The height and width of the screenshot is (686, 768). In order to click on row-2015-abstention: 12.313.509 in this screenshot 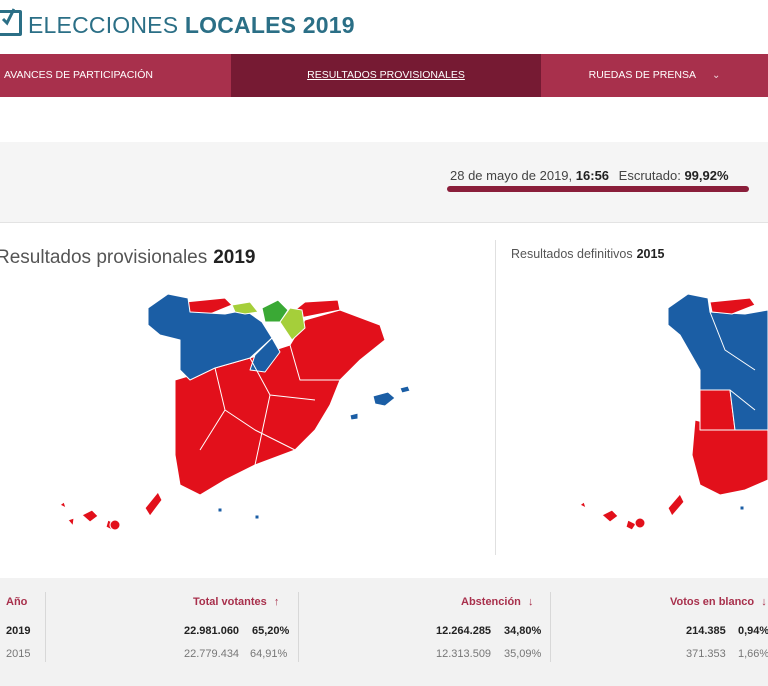, I will do `click(464, 654)`.